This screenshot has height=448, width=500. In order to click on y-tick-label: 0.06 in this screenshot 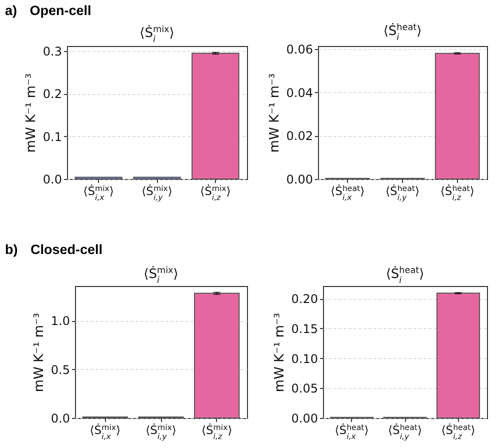, I will do `click(299, 49)`.